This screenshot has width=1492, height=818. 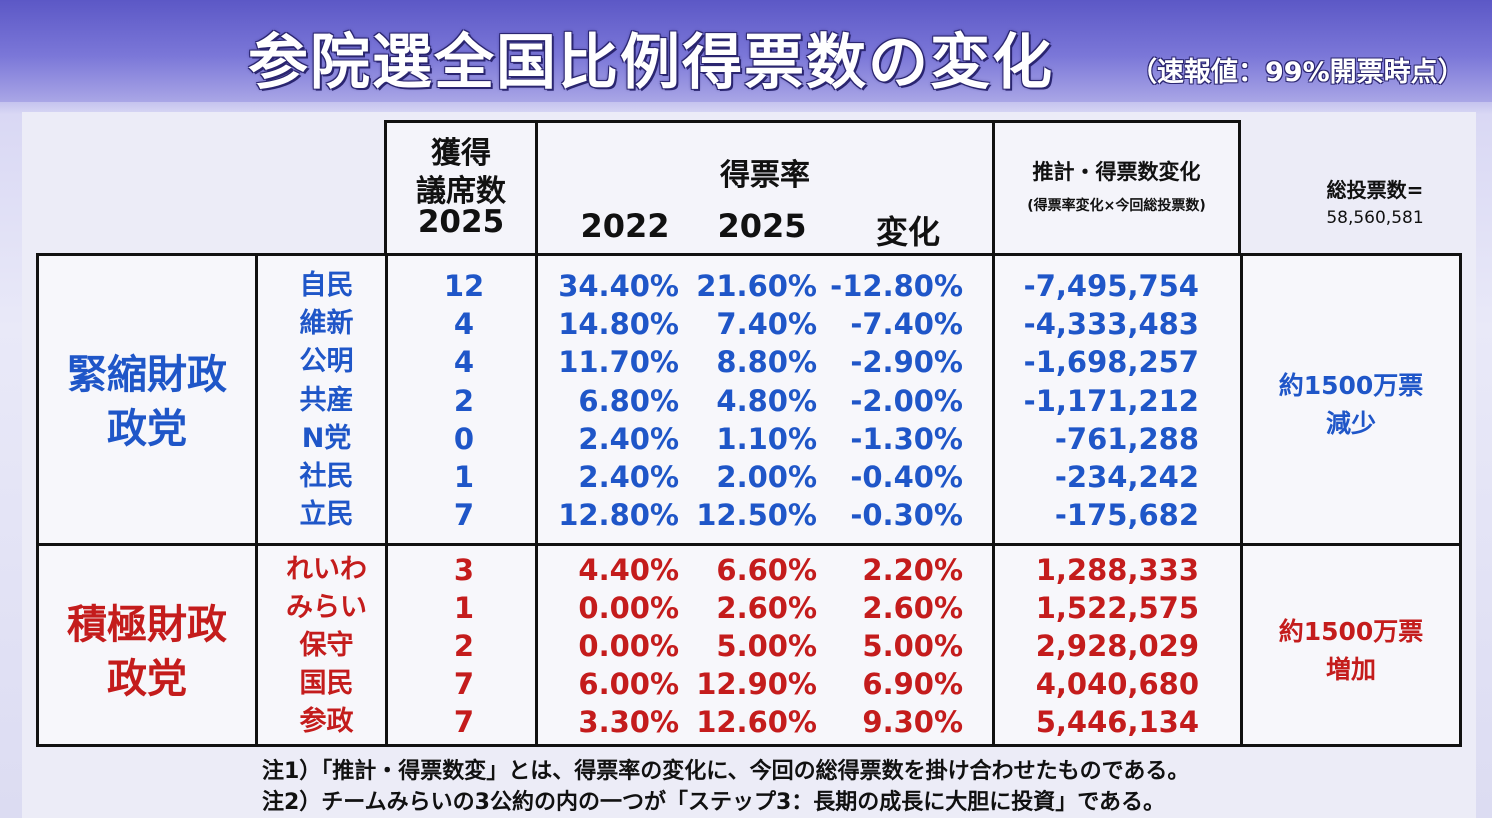 What do you see at coordinates (1111, 401) in the screenshot?
I see `vote-estimate: -1,171,212` at bounding box center [1111, 401].